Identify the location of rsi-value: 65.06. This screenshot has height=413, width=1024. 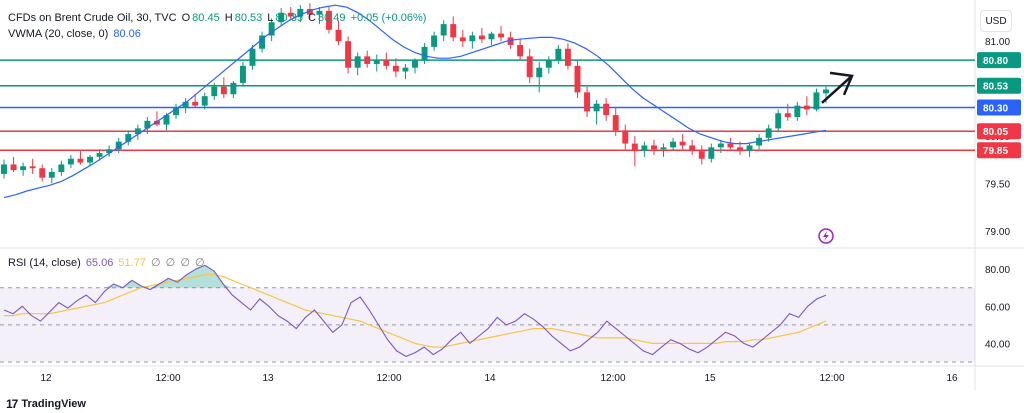
(99, 263).